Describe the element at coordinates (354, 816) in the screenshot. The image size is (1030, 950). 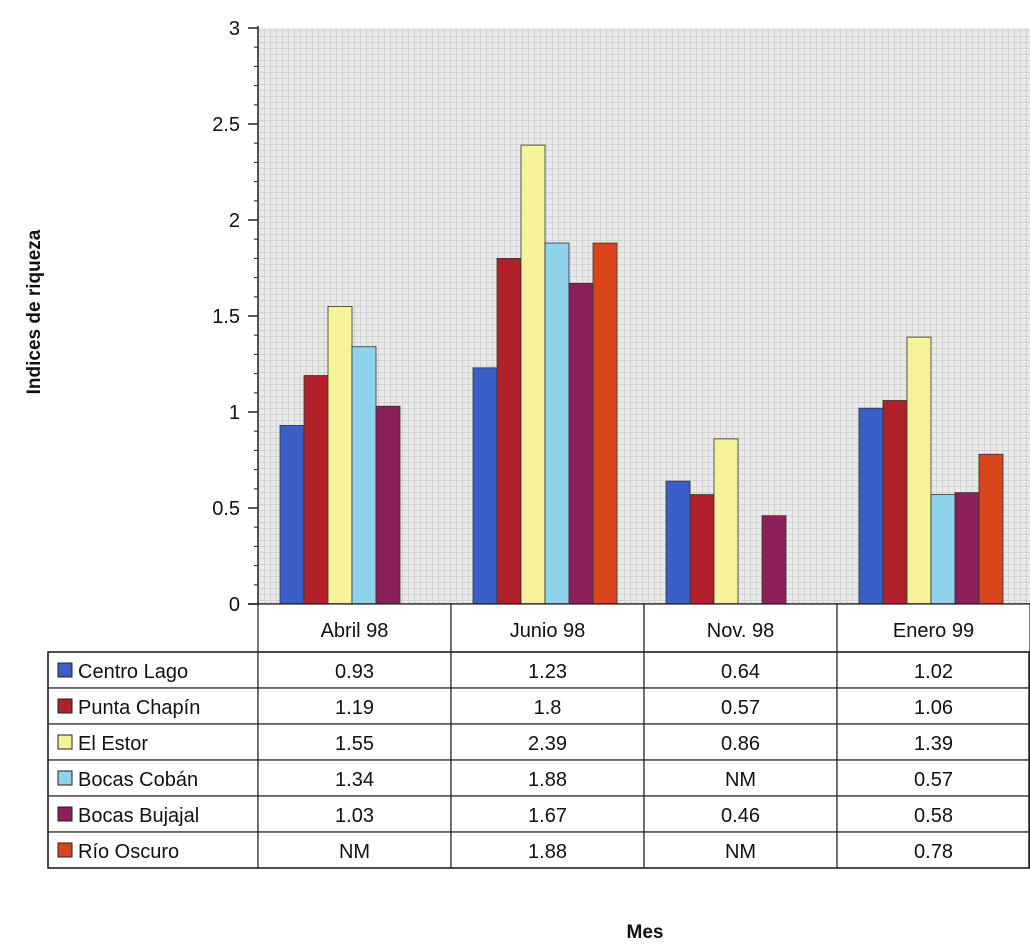
I see `data-label: 1.03` at that location.